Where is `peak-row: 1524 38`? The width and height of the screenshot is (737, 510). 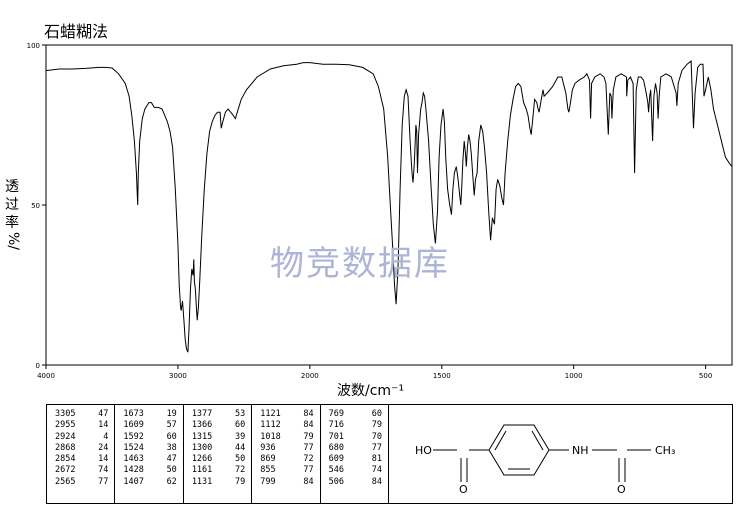 peak-row: 1524 38 is located at coordinates (149, 448).